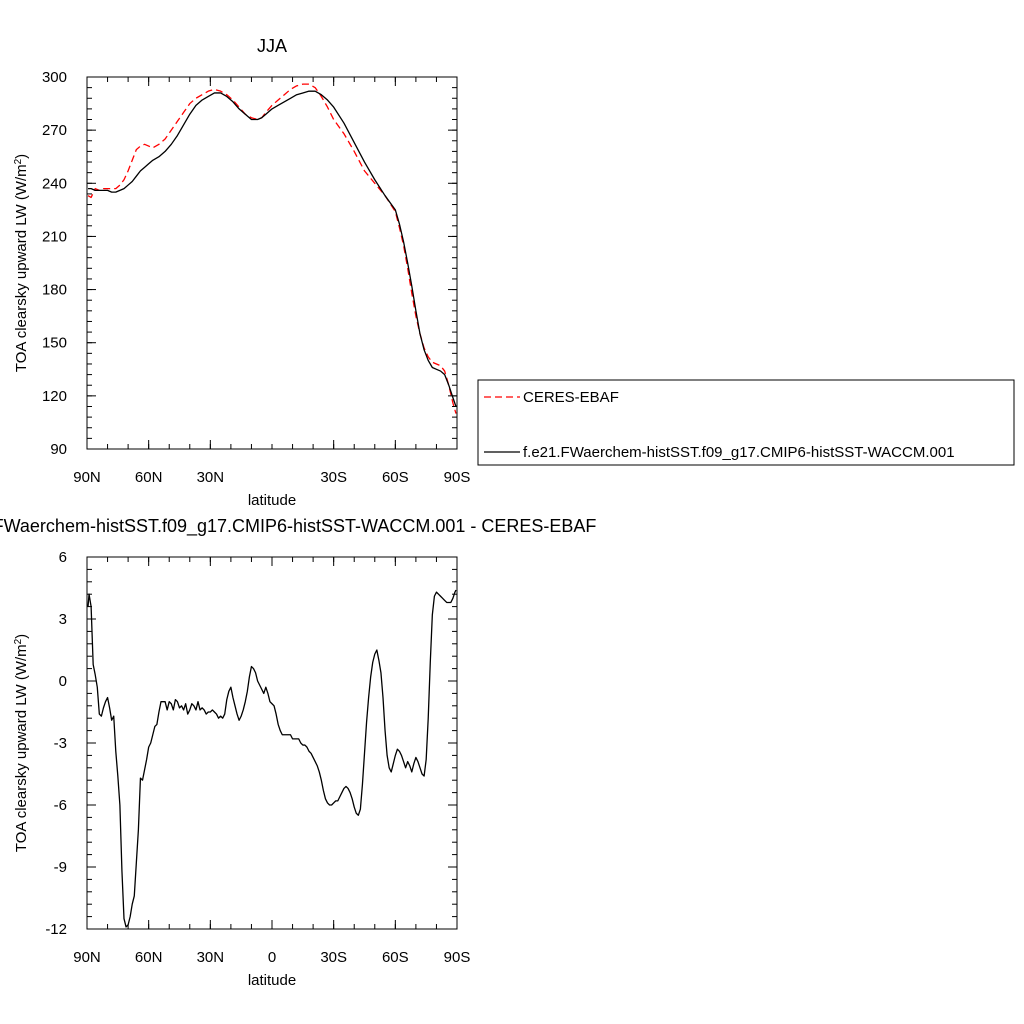 The image size is (1024, 1024). Describe the element at coordinates (272, 46) in the screenshot. I see `panel-title: JJA` at that location.